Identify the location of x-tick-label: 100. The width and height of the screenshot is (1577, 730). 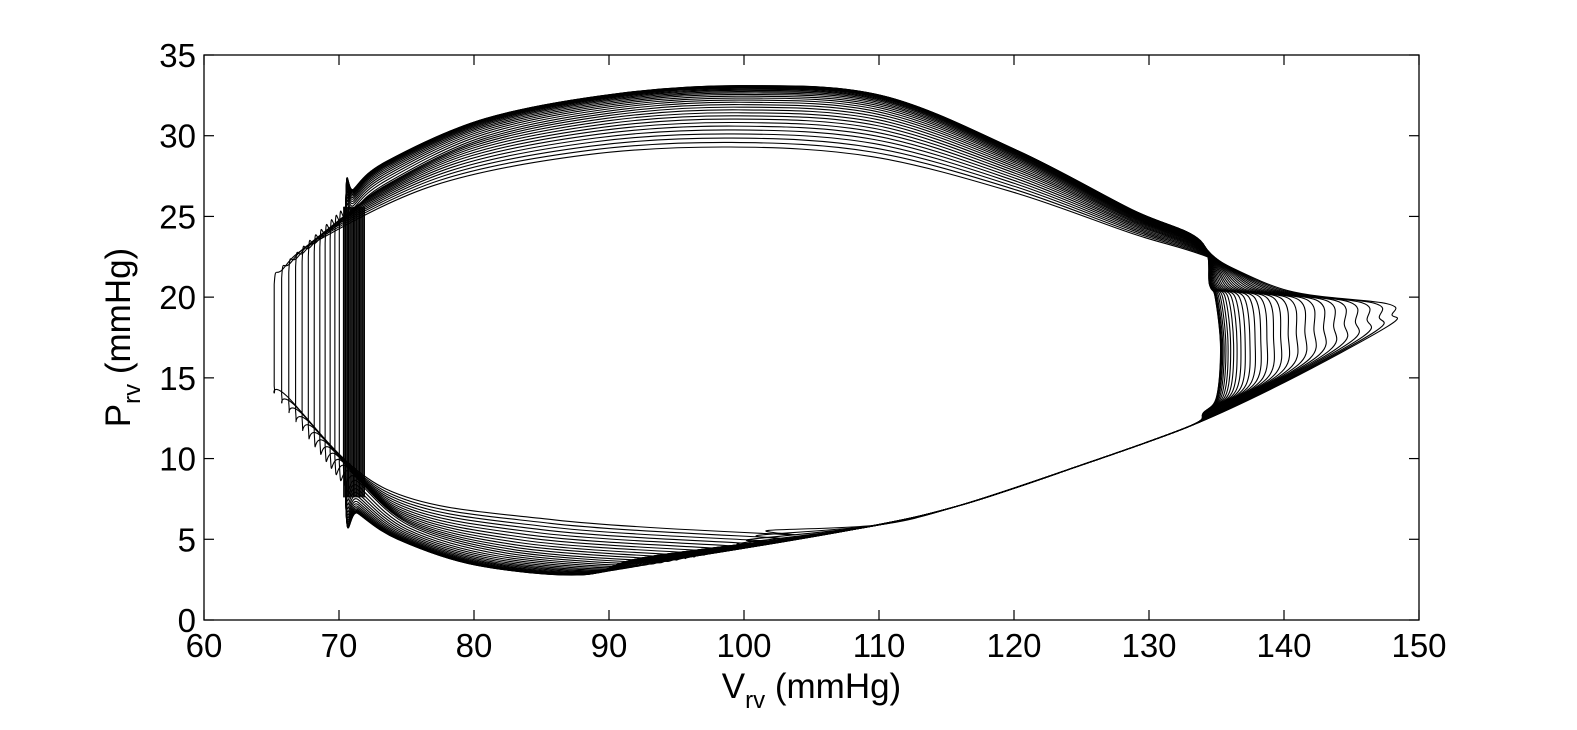
(743, 645).